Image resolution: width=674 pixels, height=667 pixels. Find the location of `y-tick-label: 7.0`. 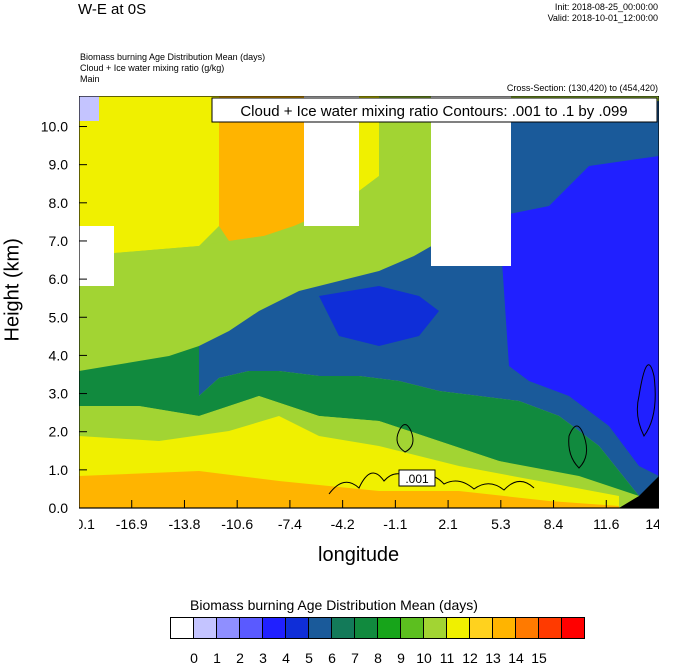

y-tick-label: 7.0 is located at coordinates (59, 241).